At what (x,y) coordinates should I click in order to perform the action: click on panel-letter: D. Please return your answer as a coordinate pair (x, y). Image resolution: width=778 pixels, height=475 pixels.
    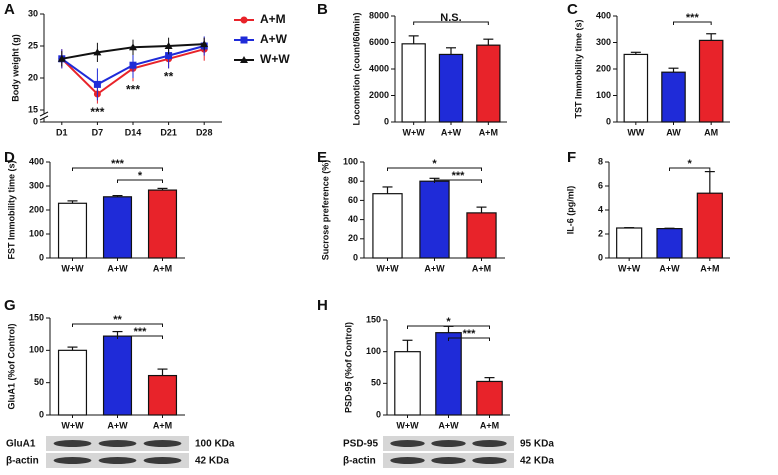
    Looking at the image, I should click on (9, 157).